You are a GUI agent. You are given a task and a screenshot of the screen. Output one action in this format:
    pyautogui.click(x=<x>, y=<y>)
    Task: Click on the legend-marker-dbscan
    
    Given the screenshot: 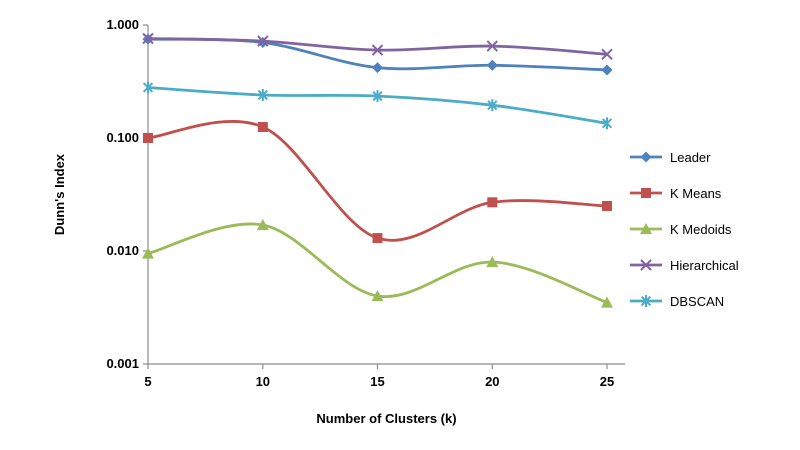 What is the action you would take?
    pyautogui.click(x=646, y=301)
    